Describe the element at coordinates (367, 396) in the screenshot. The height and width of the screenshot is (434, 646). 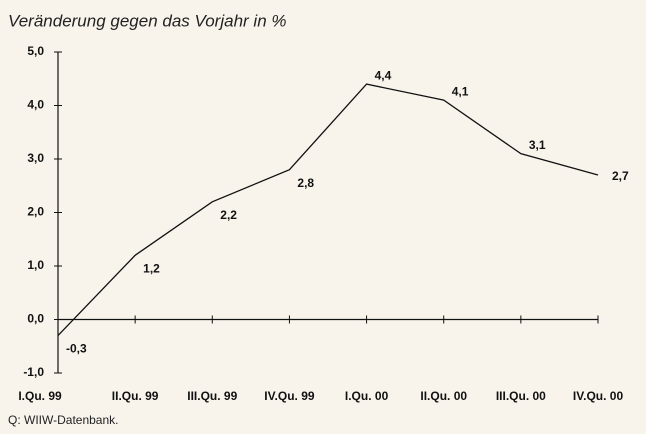
I see `x-tick-label: I.Qu. 00` at that location.